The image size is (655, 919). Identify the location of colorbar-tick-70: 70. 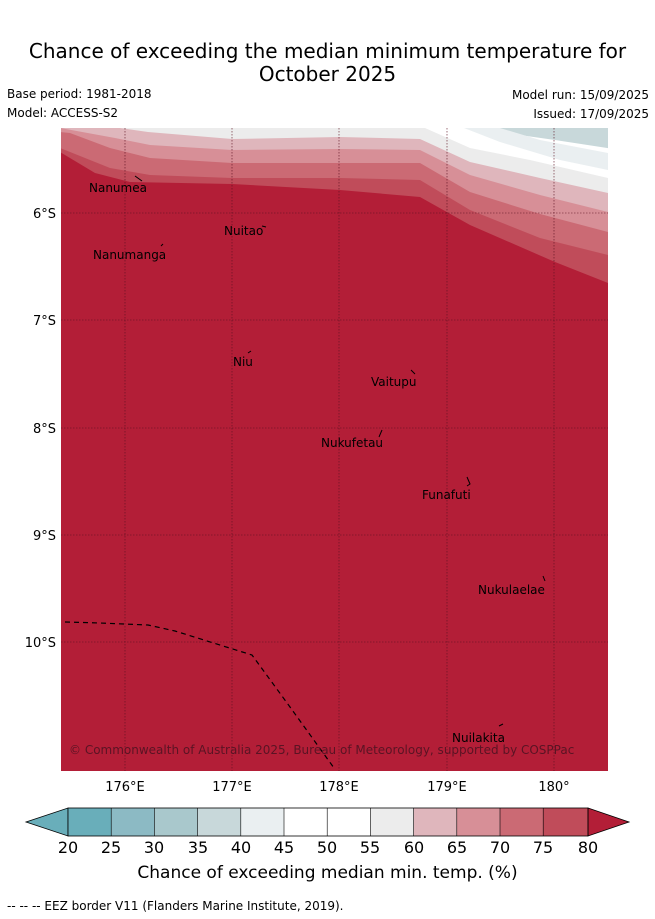
(500, 847).